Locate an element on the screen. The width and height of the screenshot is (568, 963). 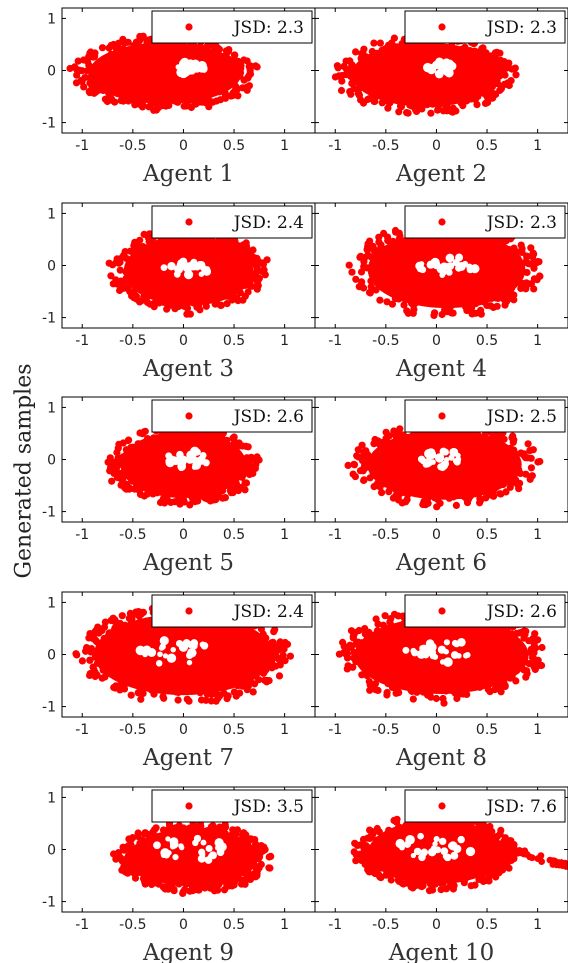
legend-box is located at coordinates (232, 222).